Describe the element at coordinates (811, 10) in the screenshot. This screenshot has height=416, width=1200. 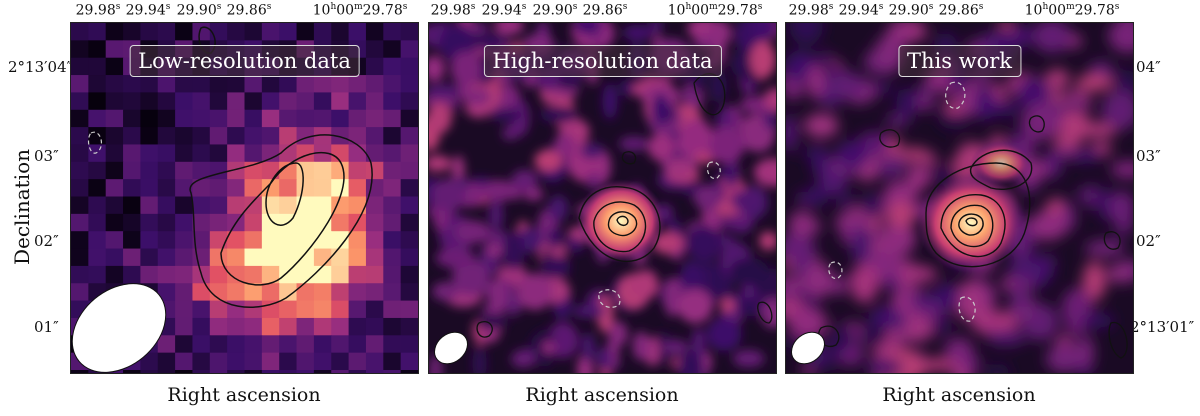
I see `ra-tick: 29.98s` at that location.